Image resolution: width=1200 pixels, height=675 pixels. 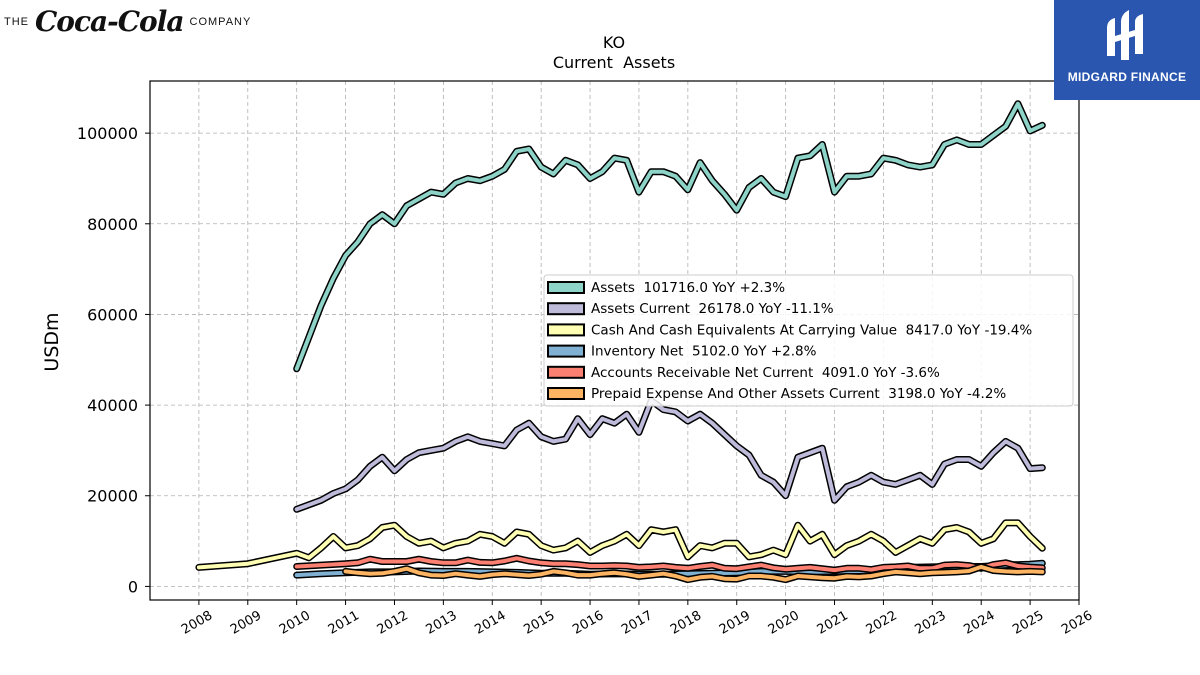 What do you see at coordinates (712, 309) in the screenshot?
I see `legend-entry: Assets Current 26178.0 YoY -11.1%` at bounding box center [712, 309].